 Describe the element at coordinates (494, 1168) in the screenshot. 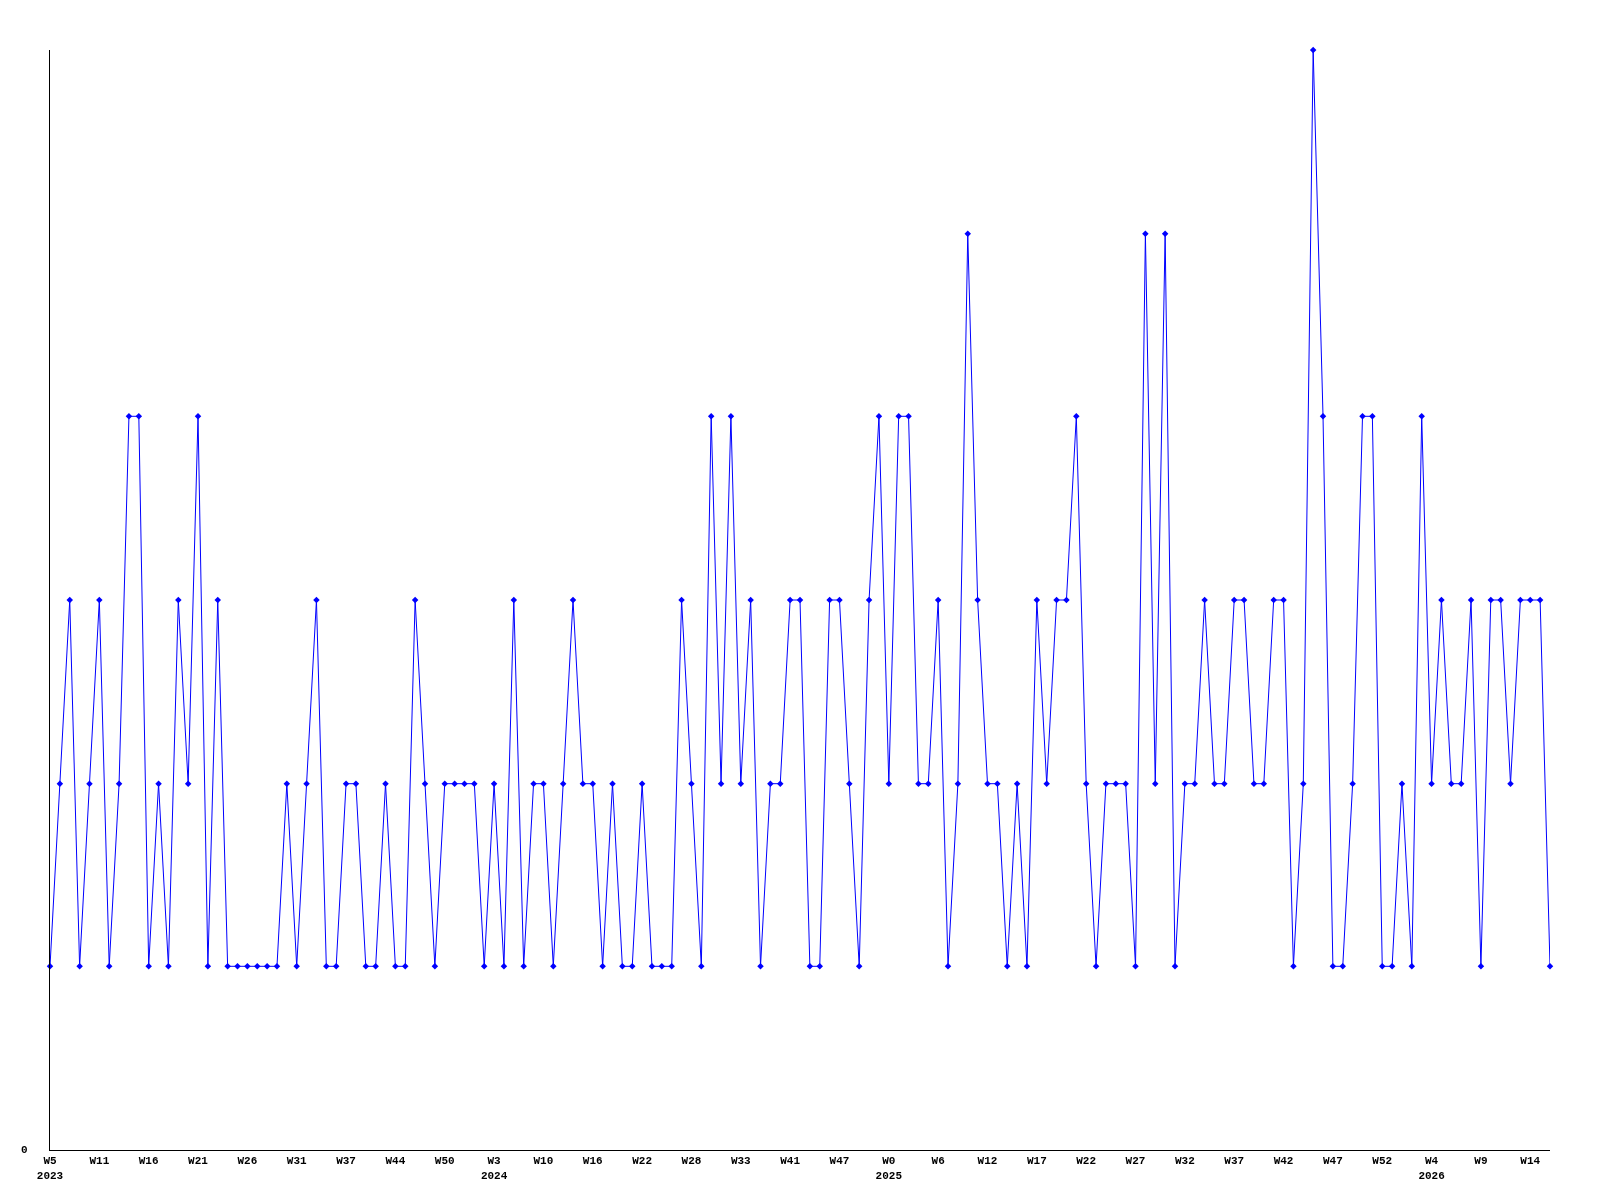

I see `x-tick-label: W3 2024` at that location.